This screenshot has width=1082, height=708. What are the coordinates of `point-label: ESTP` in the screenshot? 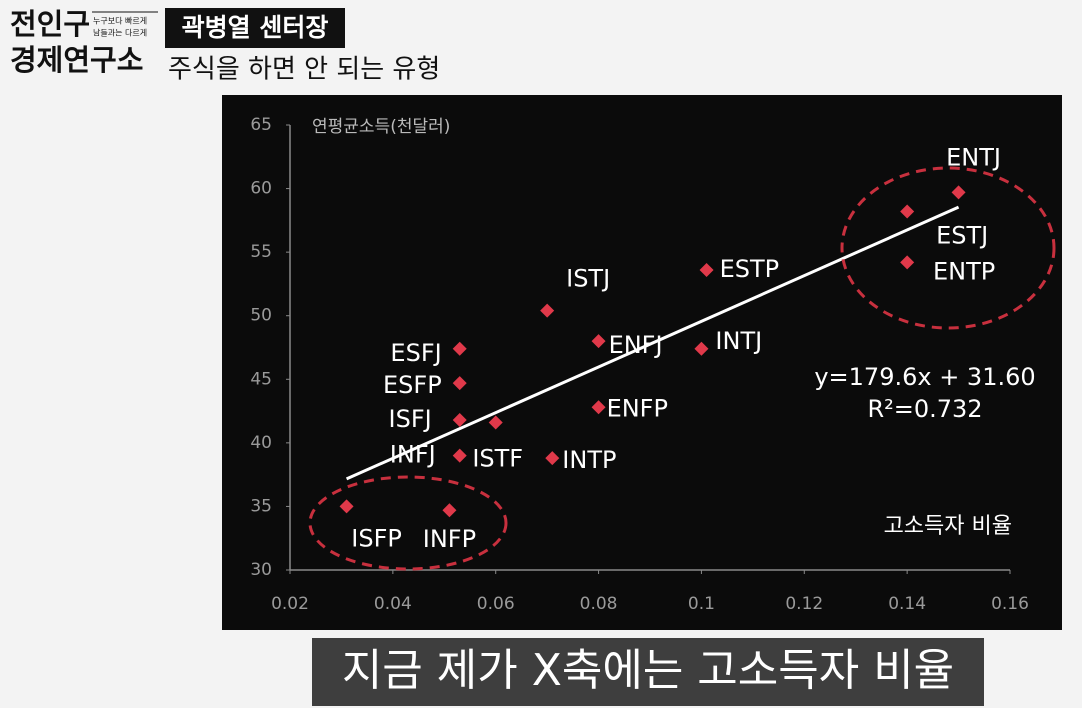 It's located at (750, 269).